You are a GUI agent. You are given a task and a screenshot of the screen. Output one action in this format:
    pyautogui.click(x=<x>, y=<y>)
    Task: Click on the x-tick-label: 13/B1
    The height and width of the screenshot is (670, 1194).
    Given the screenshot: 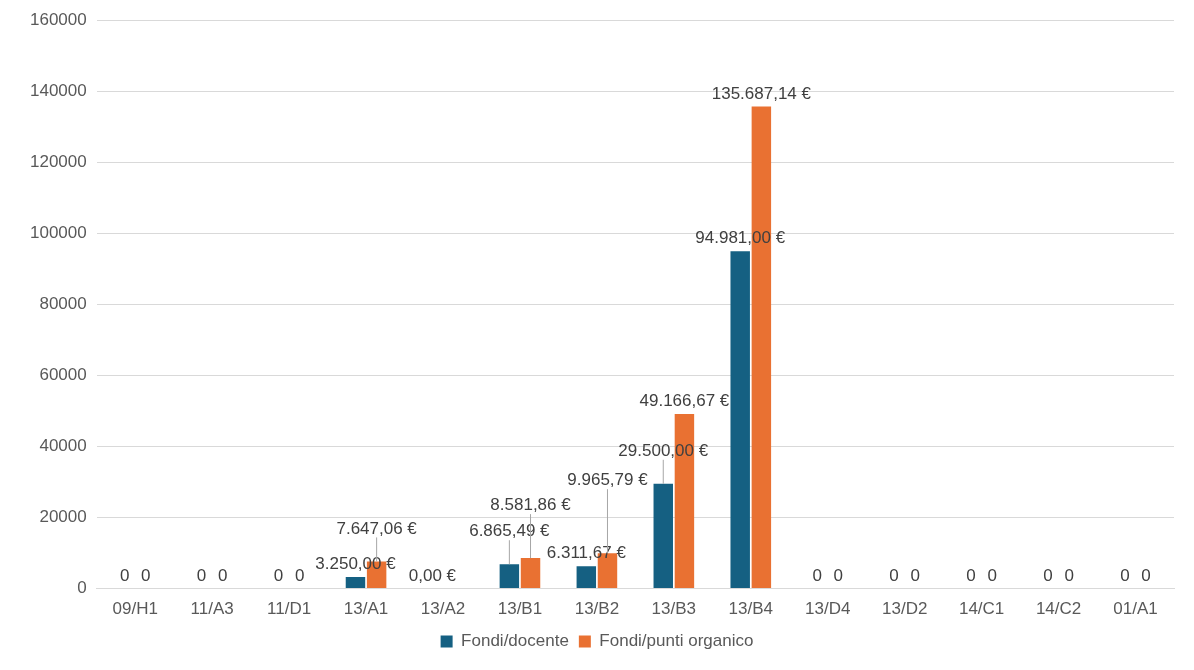 What is the action you would take?
    pyautogui.click(x=520, y=609)
    